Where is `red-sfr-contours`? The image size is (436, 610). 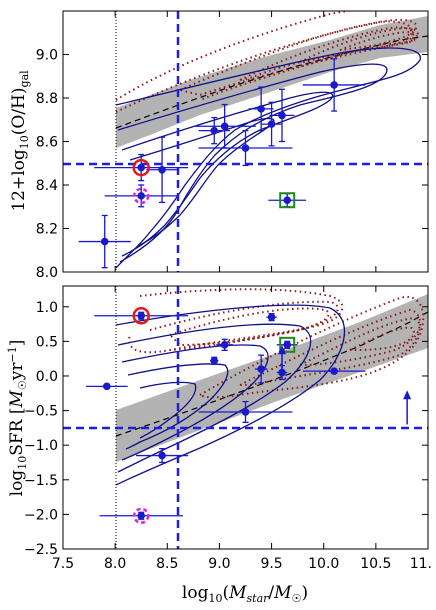 red-sfr-contours is located at coordinates (276, 343).